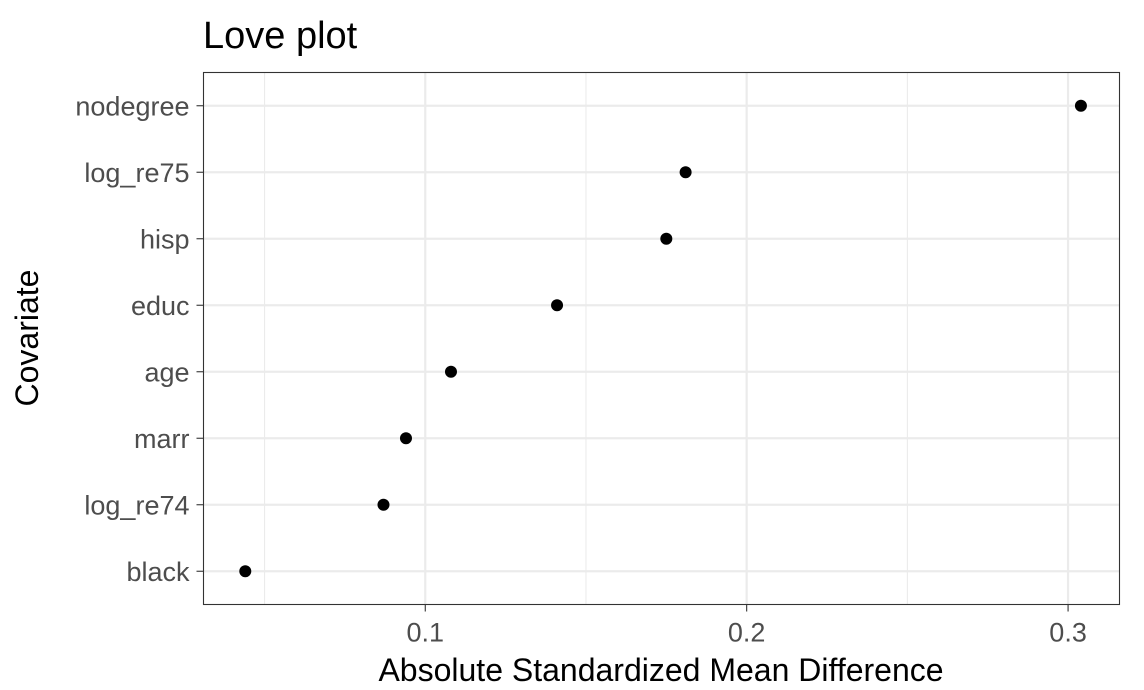 Image resolution: width=1144 pixels, height=690 pixels. Describe the element at coordinates (557, 305) in the screenshot. I see `data-point-educ` at that location.